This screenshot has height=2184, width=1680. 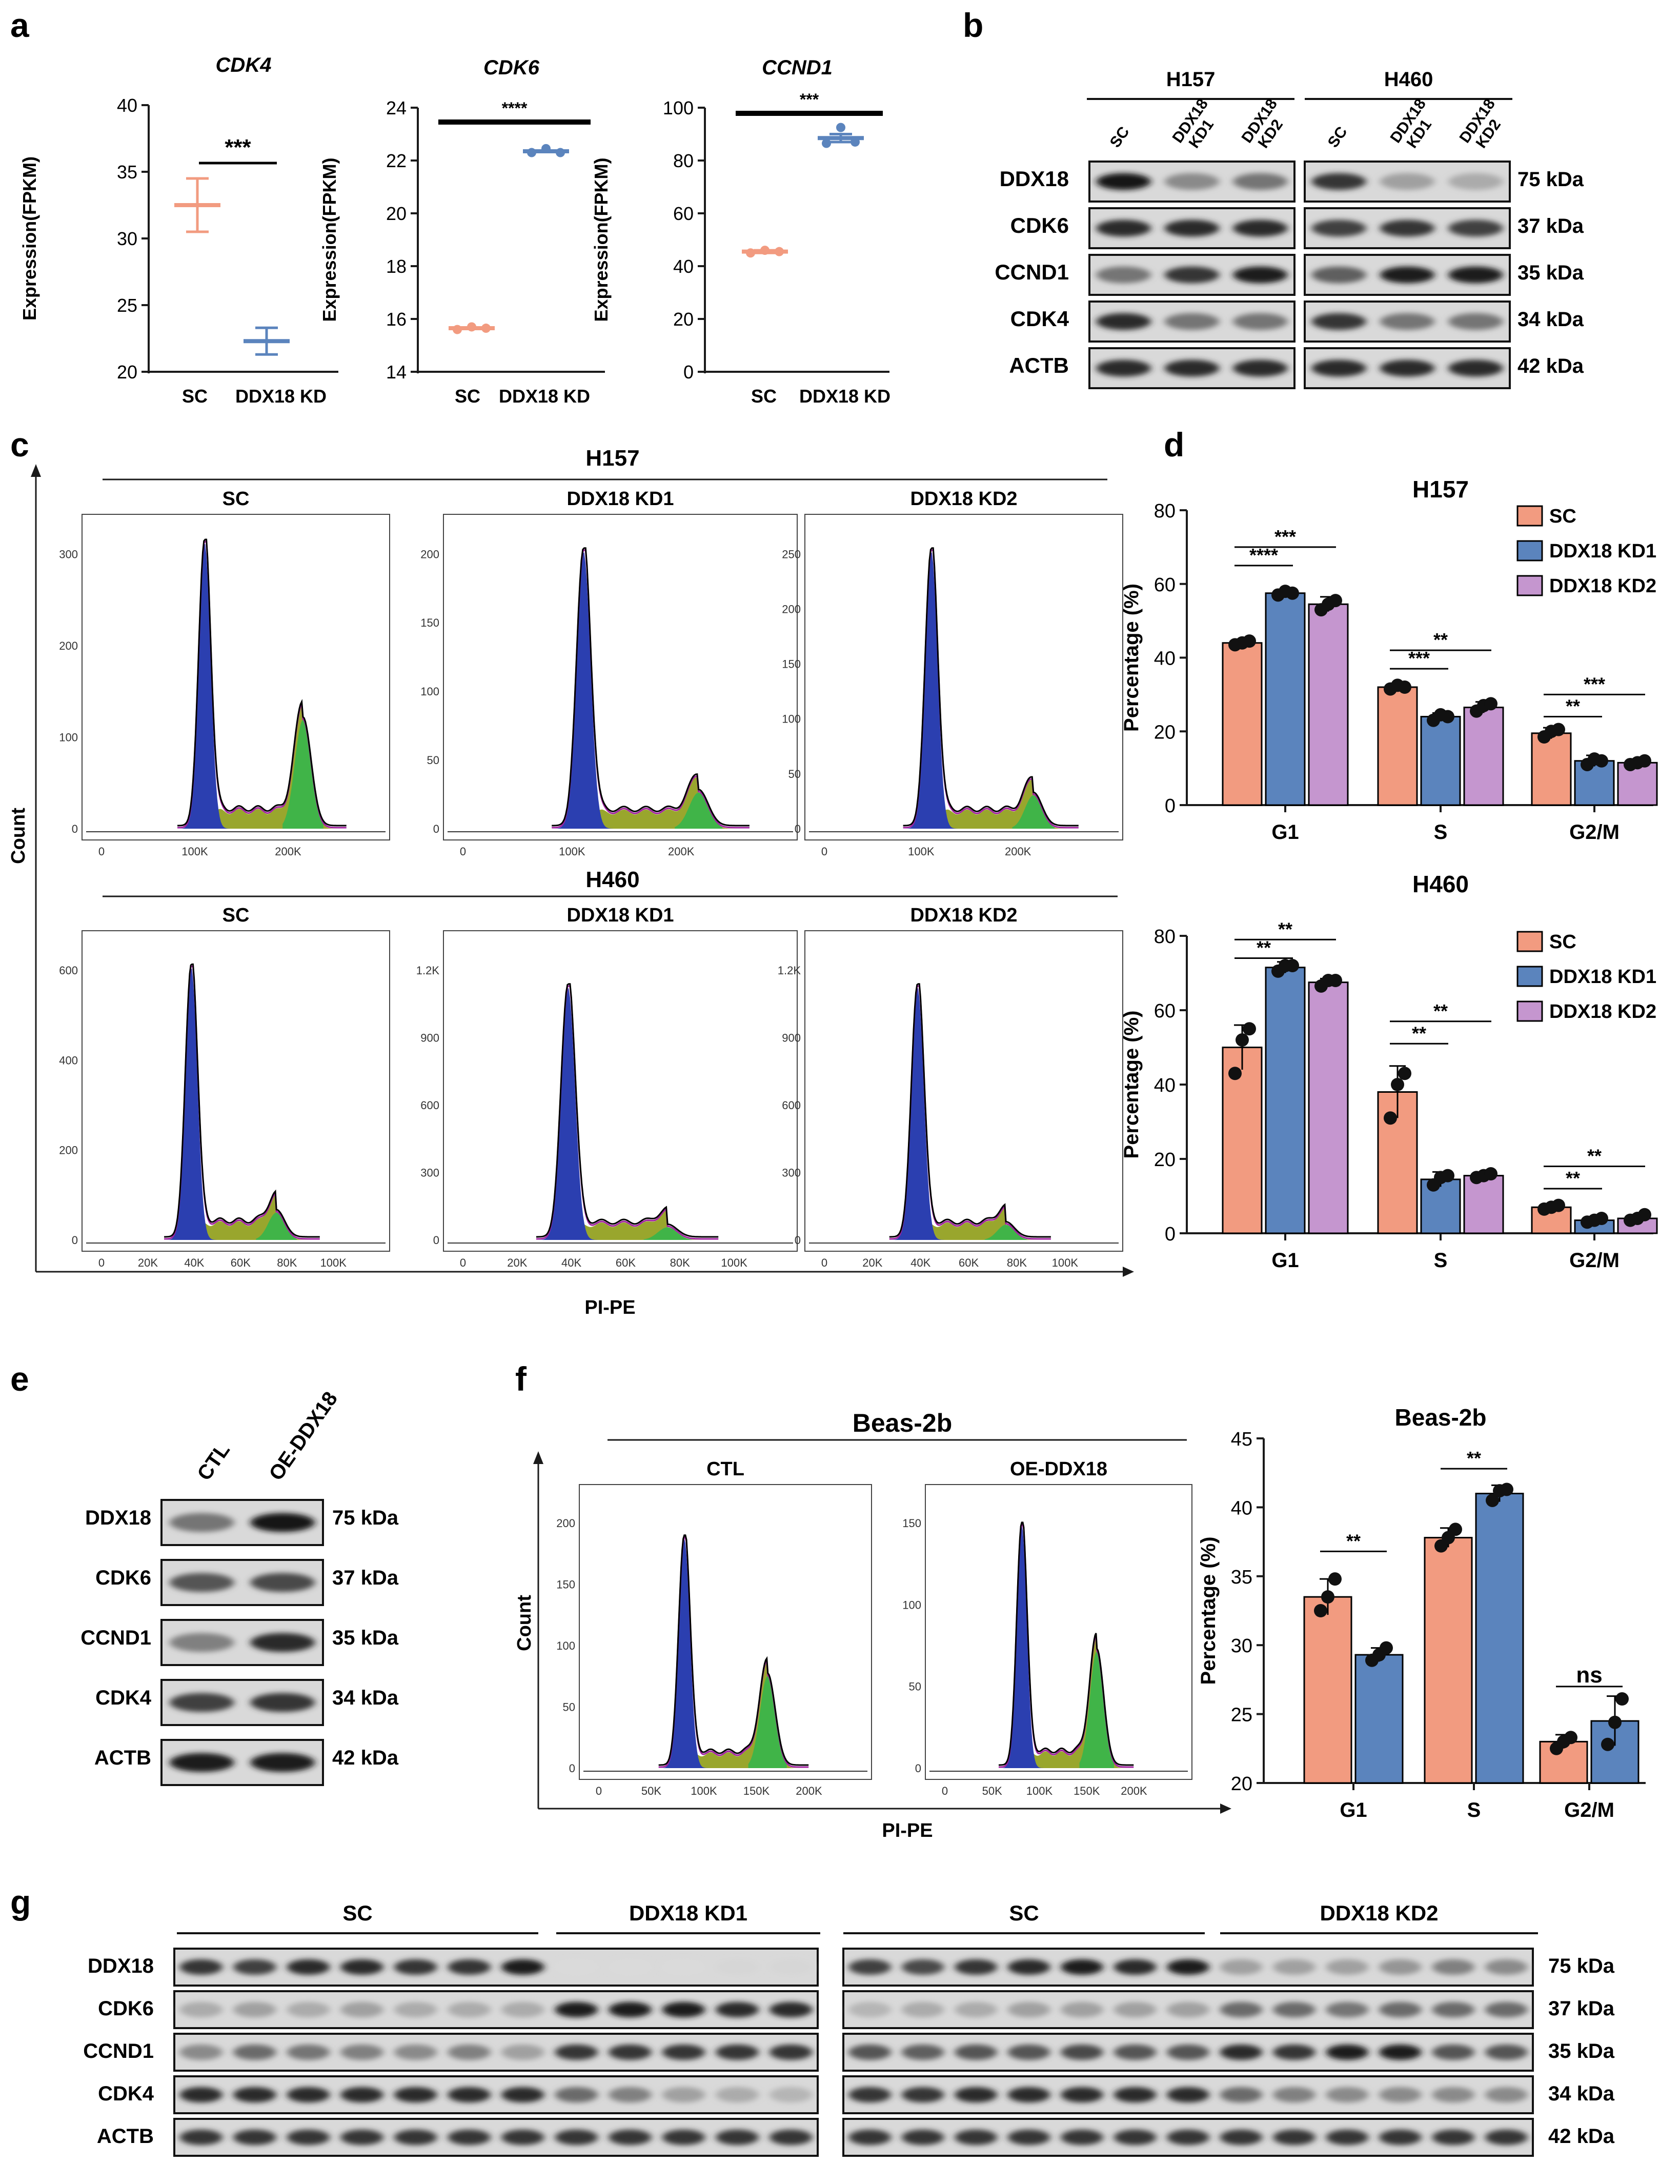 I want to click on y-tick-label: 45, so click(x=1241, y=1440).